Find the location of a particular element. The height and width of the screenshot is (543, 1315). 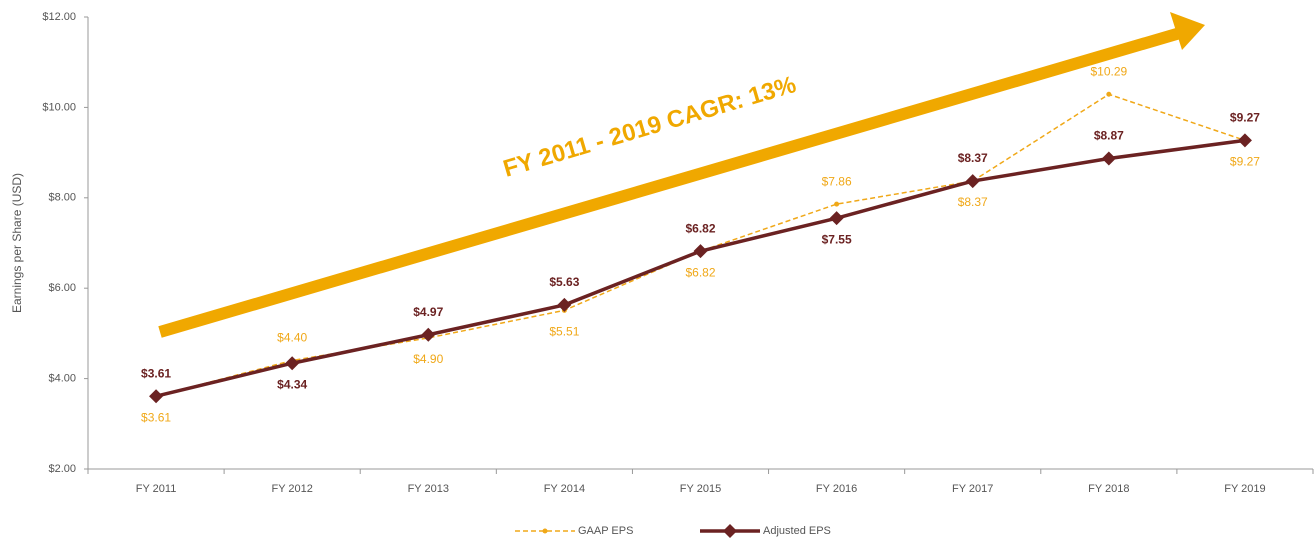

value-label: $10.29 is located at coordinates (1108, 71).